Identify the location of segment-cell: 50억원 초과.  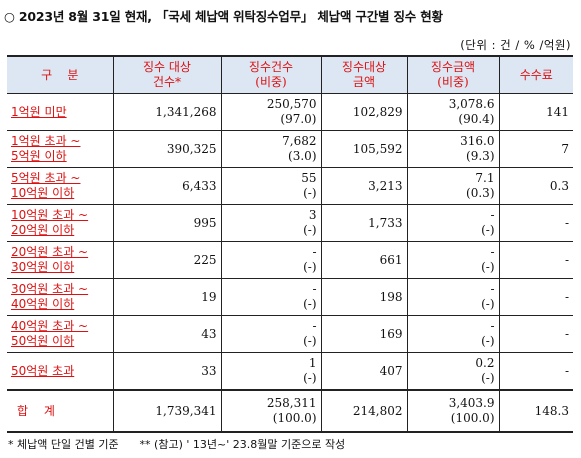
(60, 371).